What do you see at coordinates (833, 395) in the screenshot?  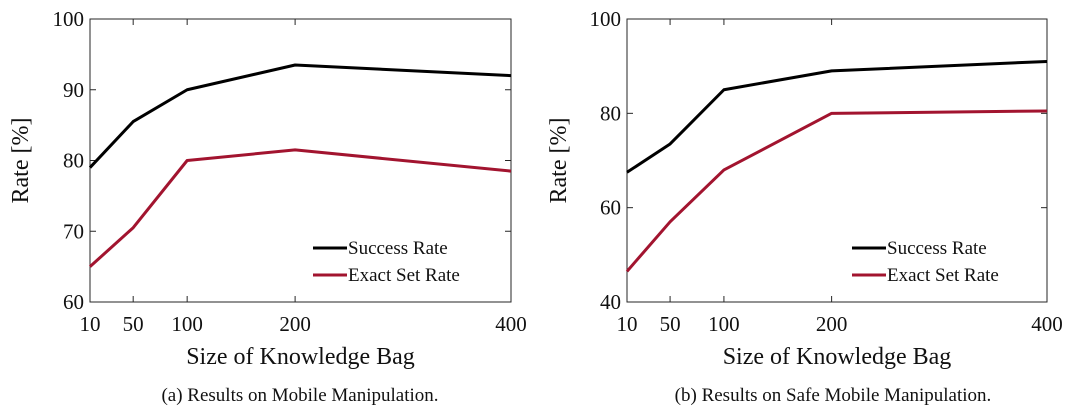 I see `figure-caption: (b) Results on Safe Mobile Manipulation.` at bounding box center [833, 395].